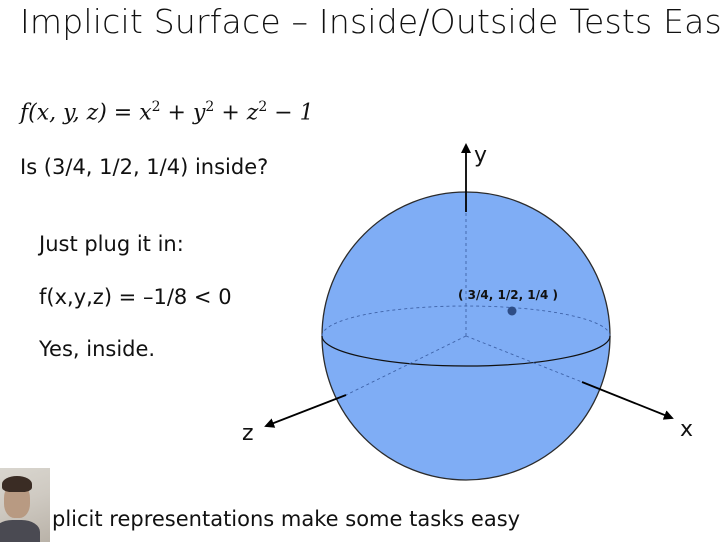  I want to click on equator-front, so click(466, 351).